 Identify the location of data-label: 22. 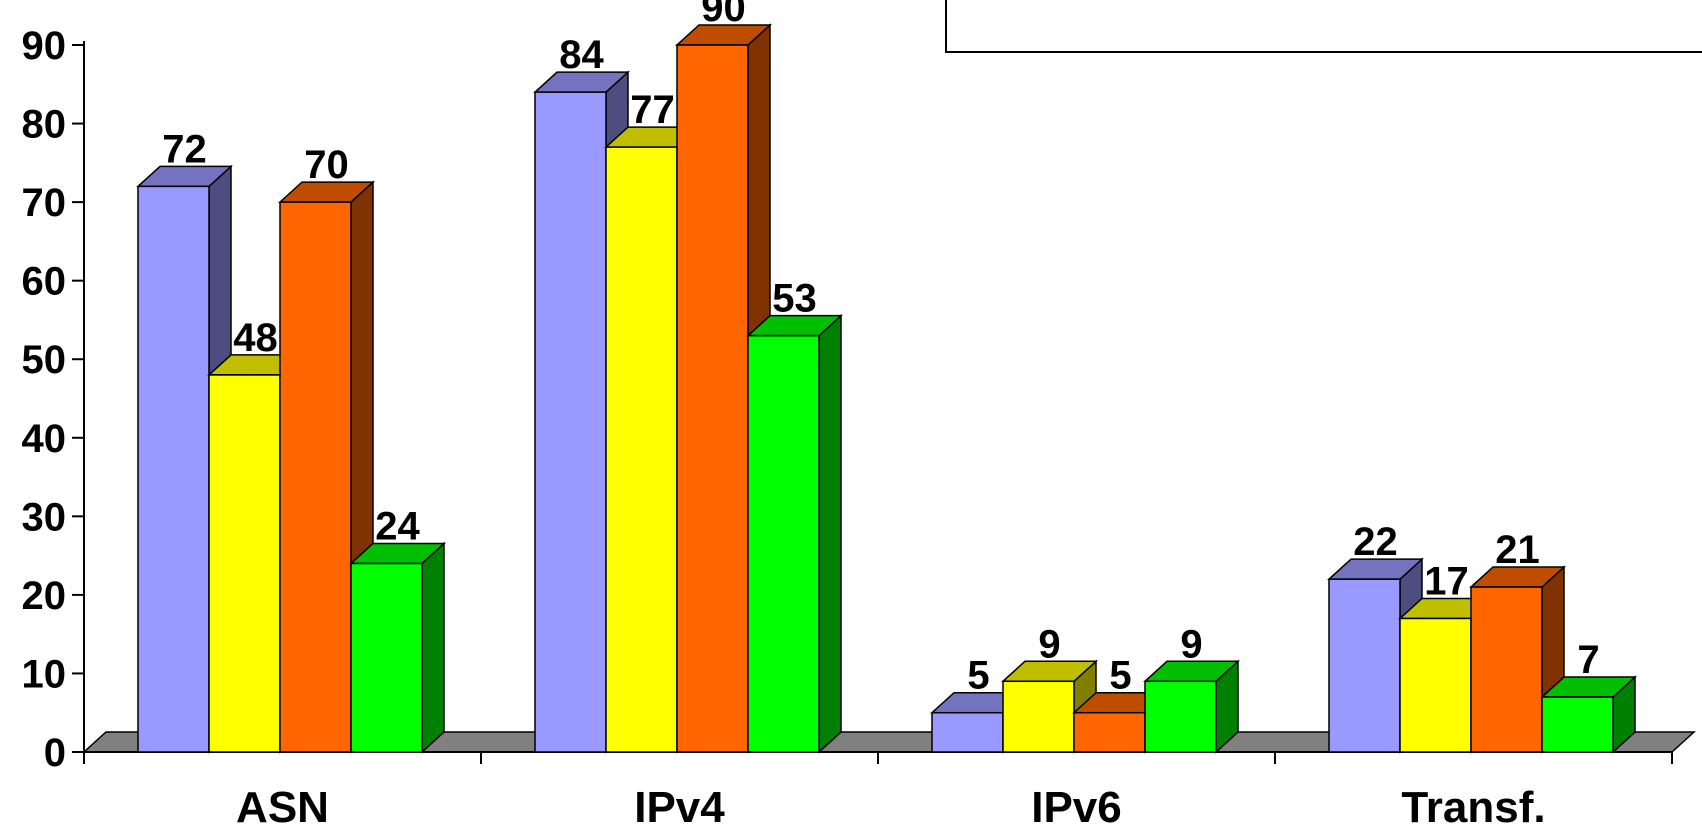
(1375, 542).